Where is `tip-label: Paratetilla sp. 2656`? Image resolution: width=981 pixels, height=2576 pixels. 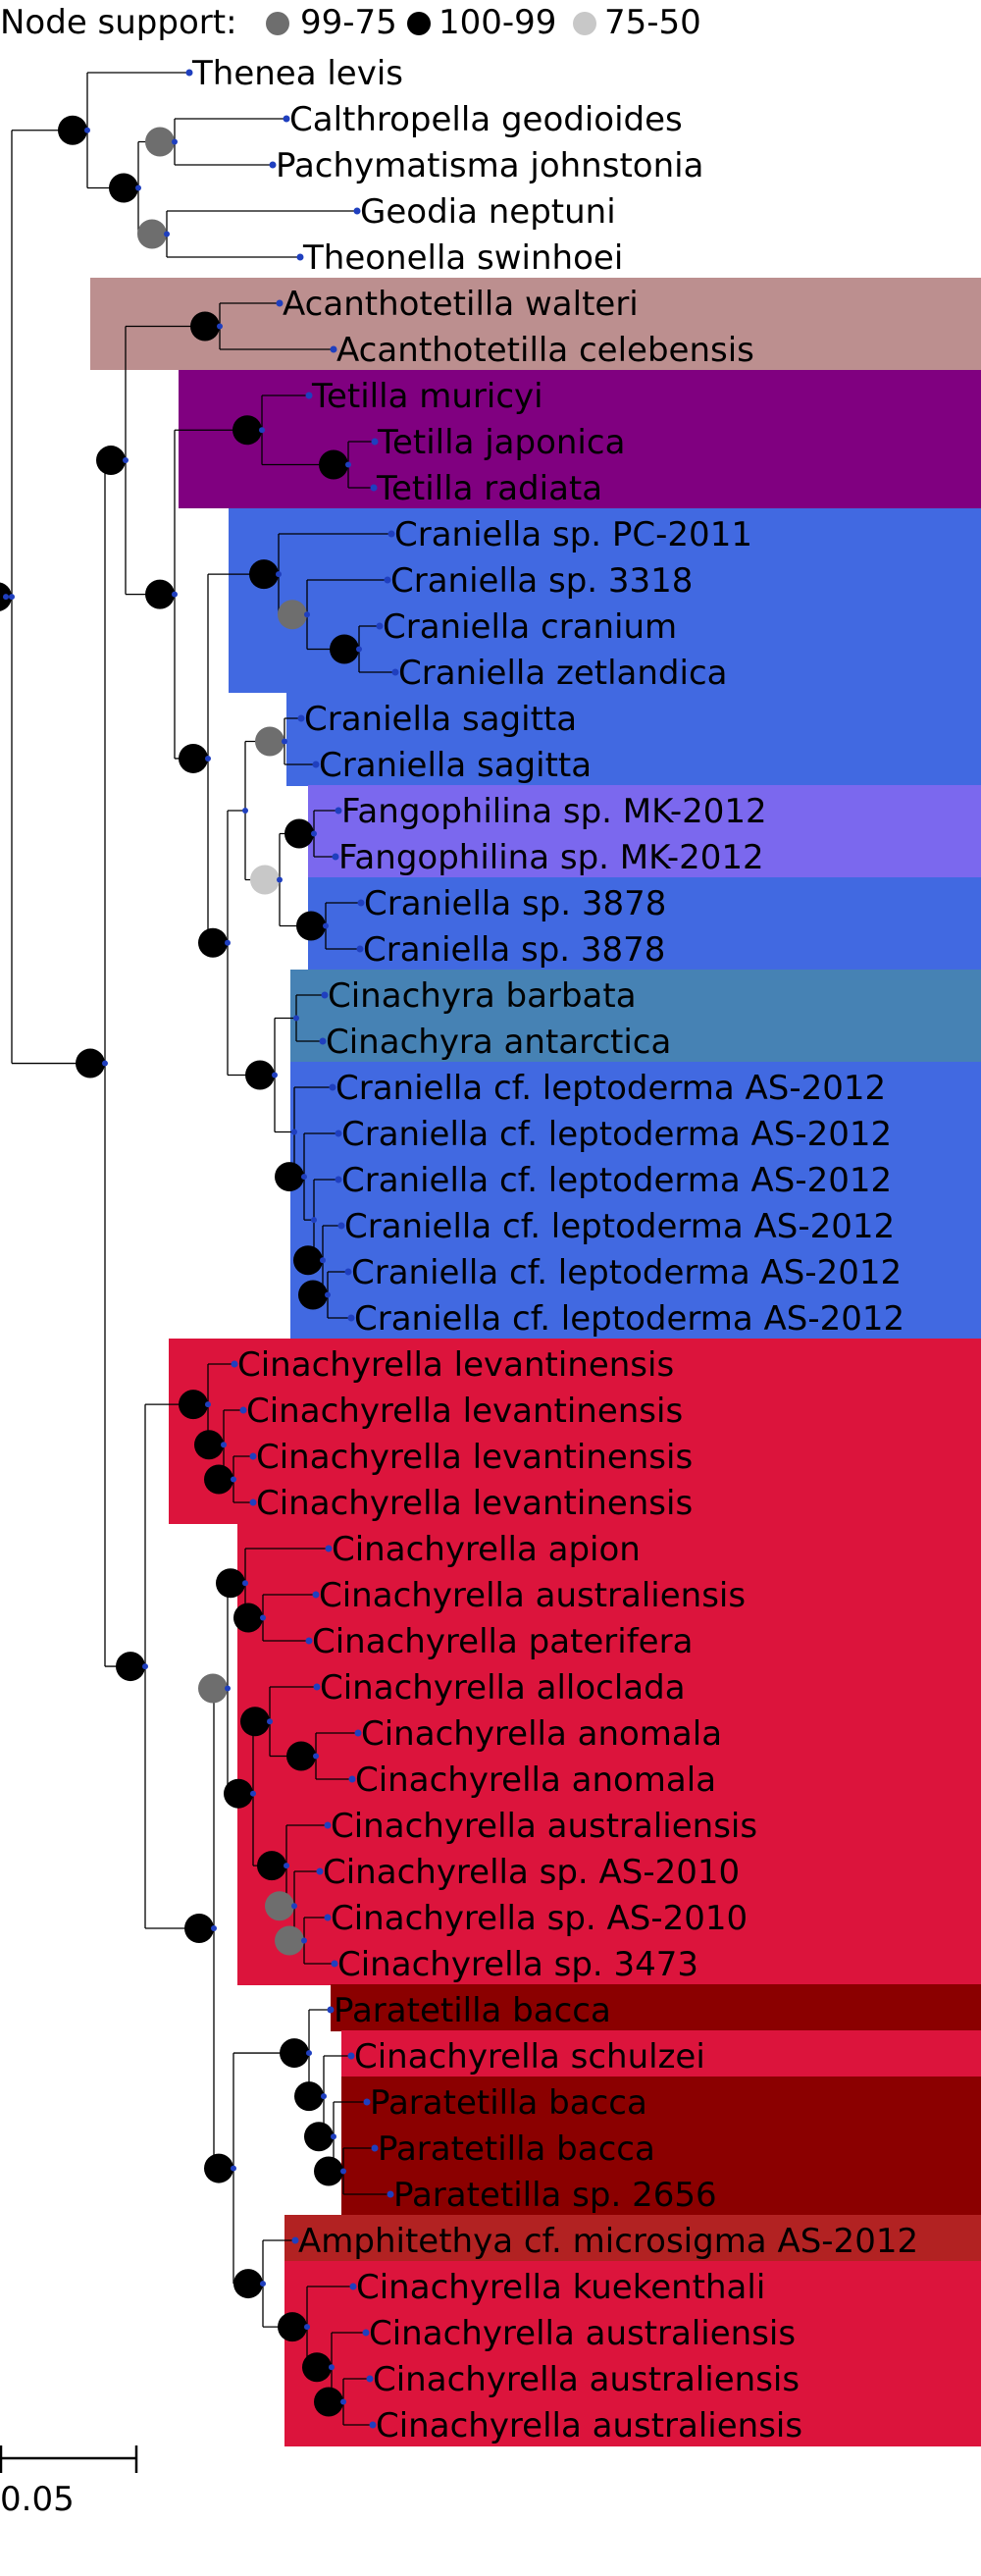
tip-label: Paratetilla sp. 2656 is located at coordinates (555, 2195).